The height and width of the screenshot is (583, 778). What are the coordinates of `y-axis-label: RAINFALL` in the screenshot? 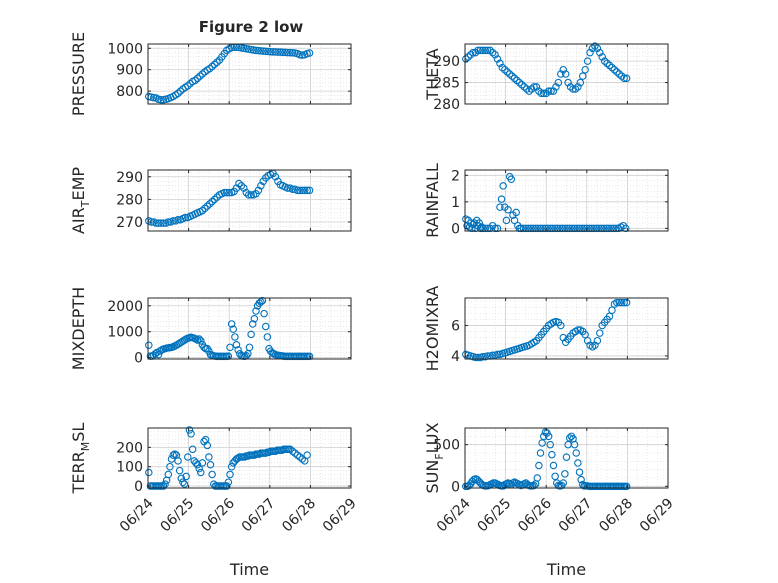 It's located at (432, 200).